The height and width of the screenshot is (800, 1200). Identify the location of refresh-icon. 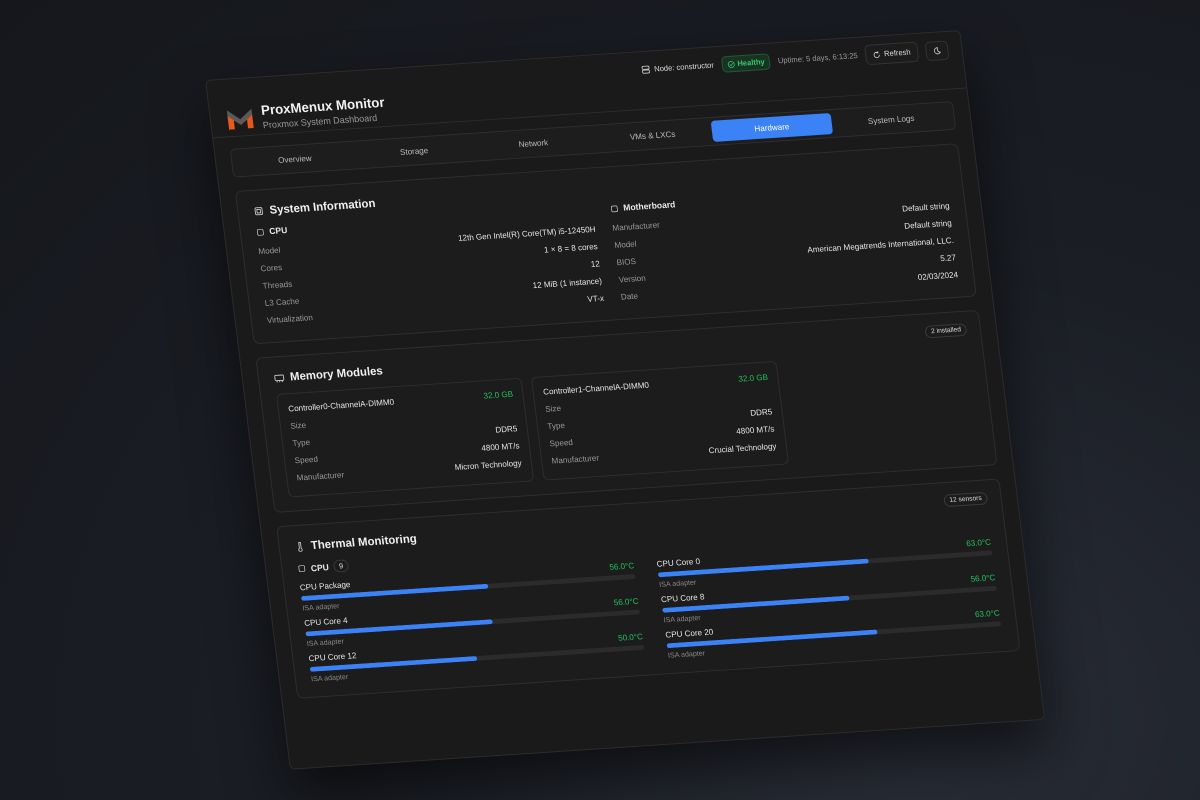
(876, 54).